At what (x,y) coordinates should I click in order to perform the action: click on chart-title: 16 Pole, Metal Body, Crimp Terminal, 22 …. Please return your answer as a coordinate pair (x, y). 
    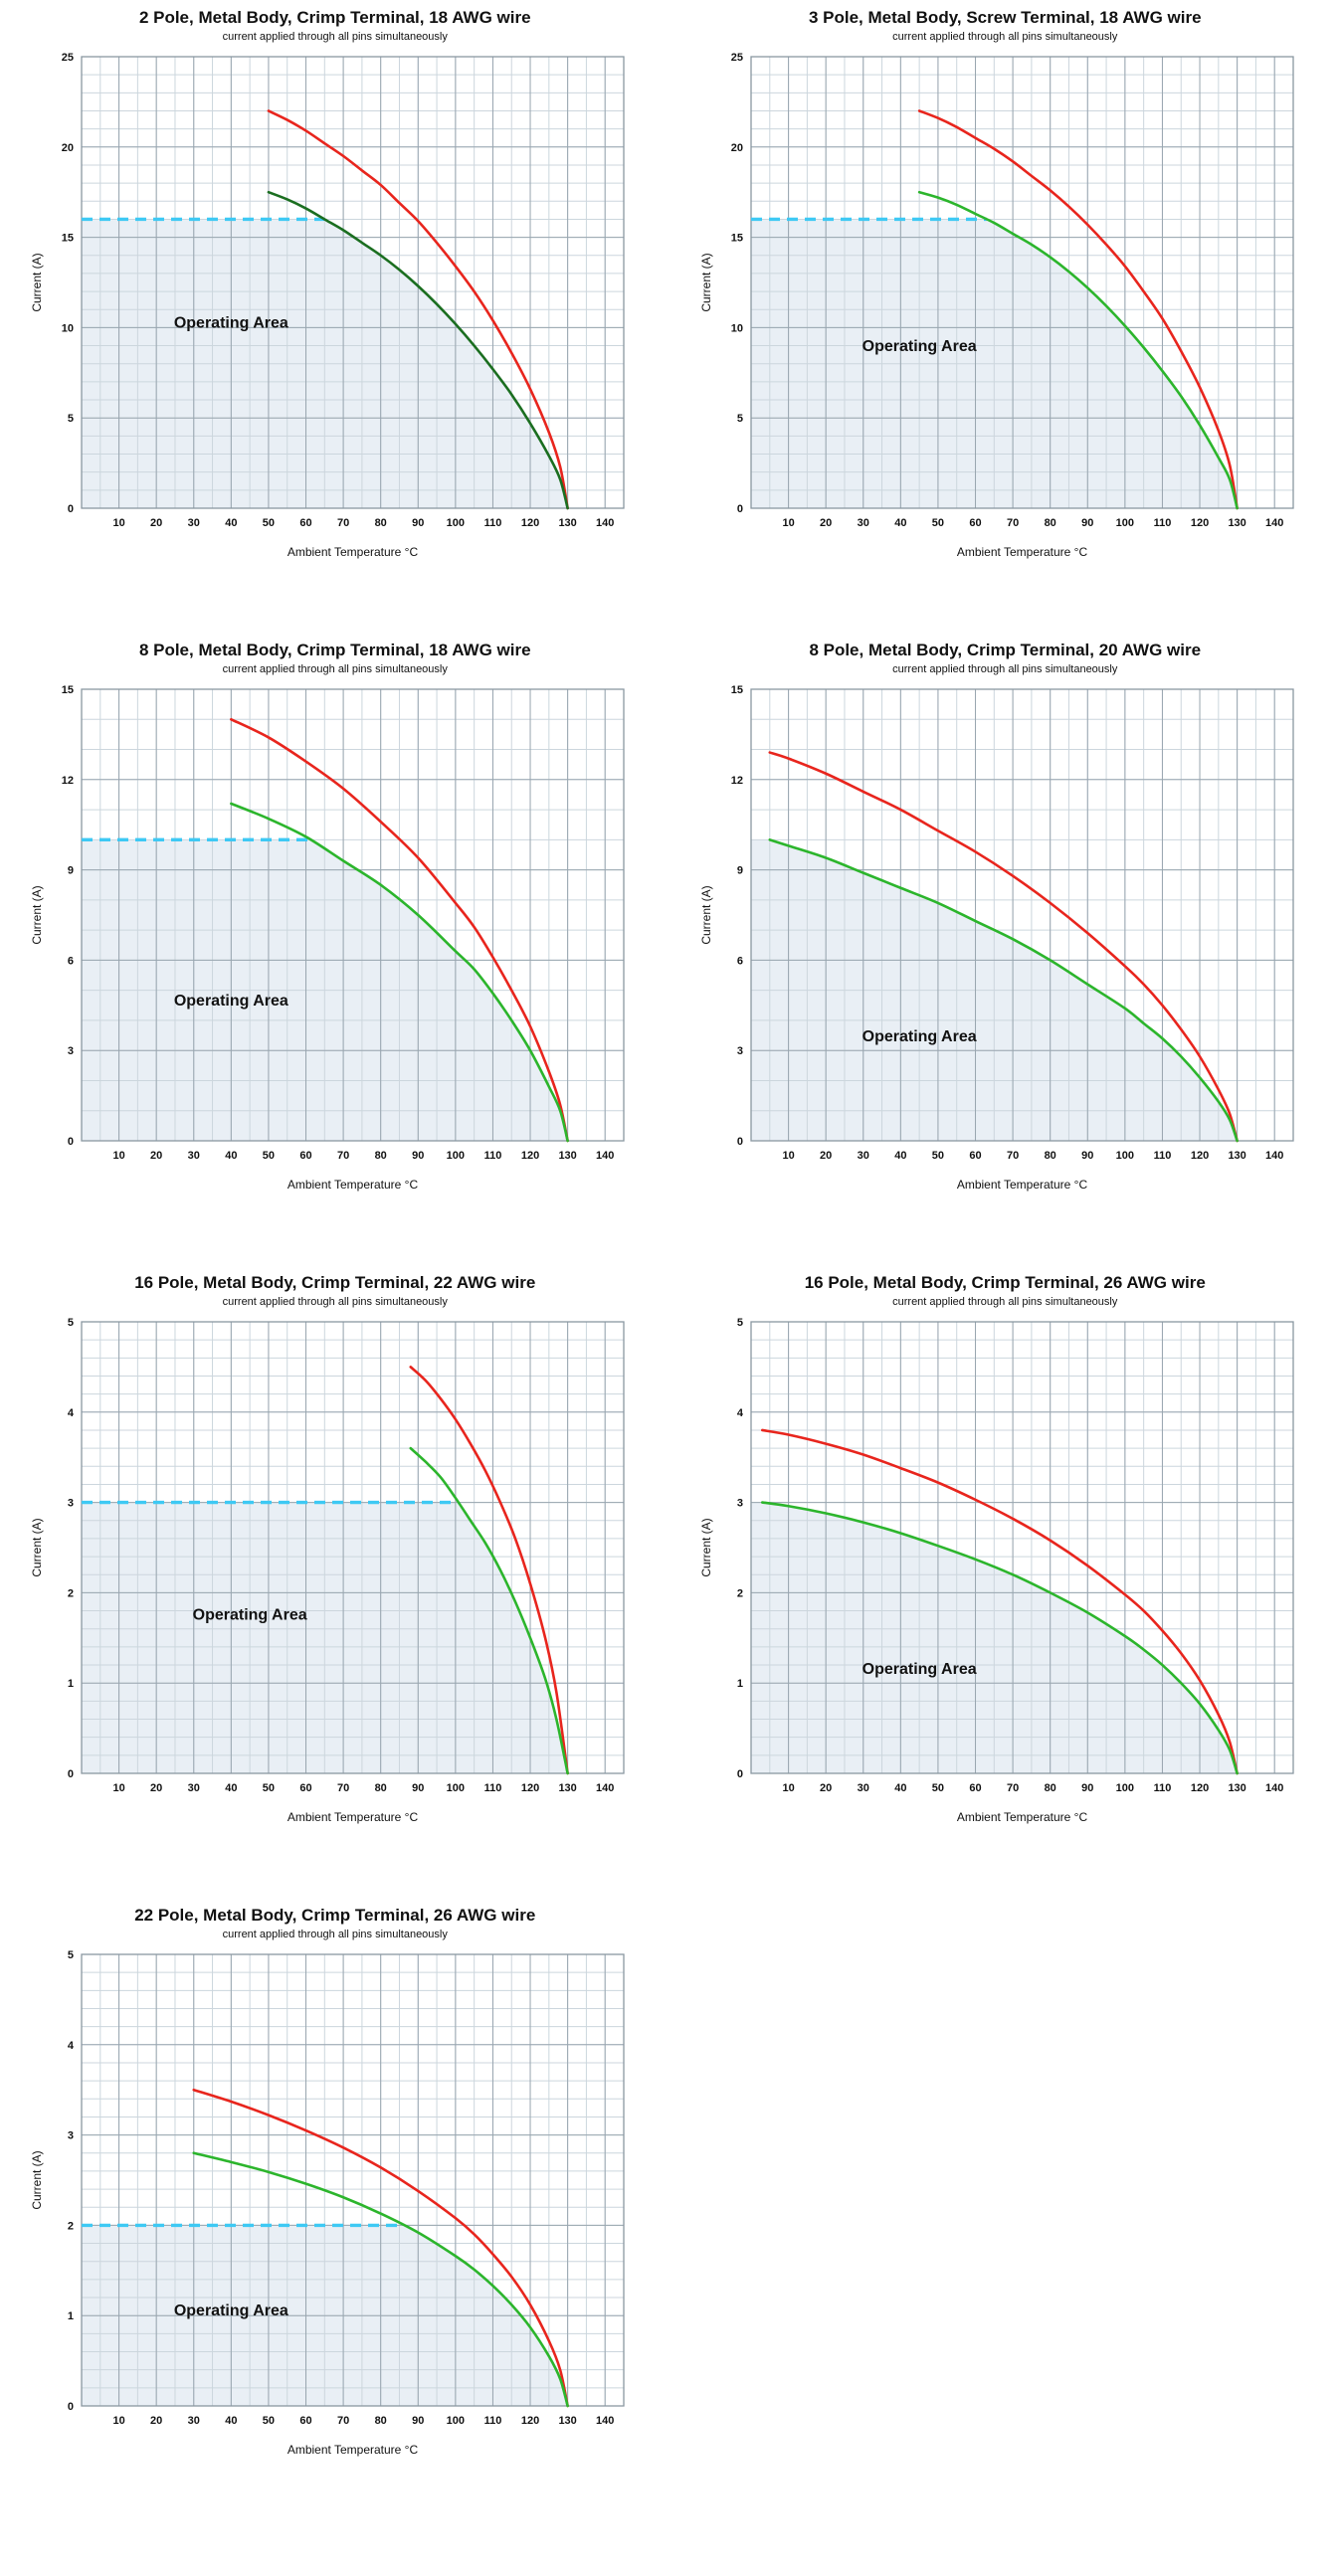
    Looking at the image, I should click on (335, 1282).